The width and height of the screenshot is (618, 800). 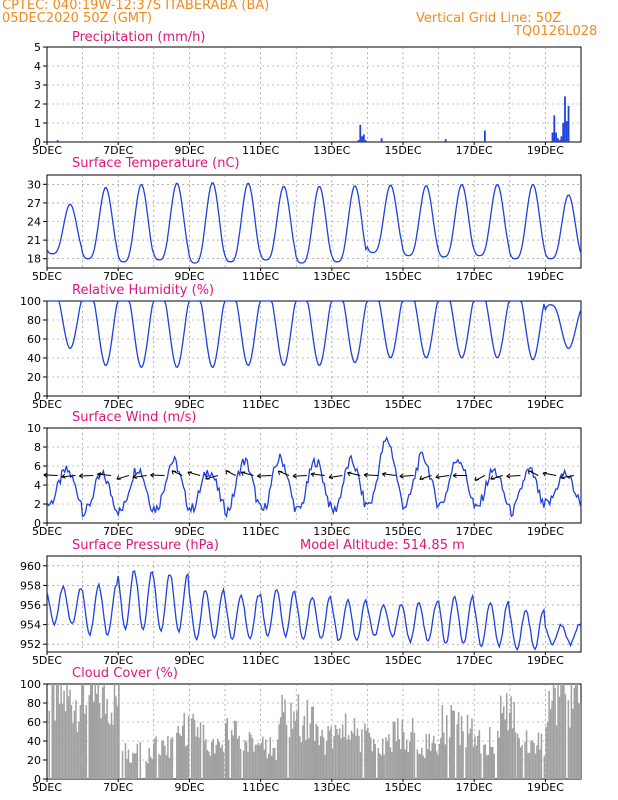 I want to click on y-tick-label: 4, so click(x=37, y=66).